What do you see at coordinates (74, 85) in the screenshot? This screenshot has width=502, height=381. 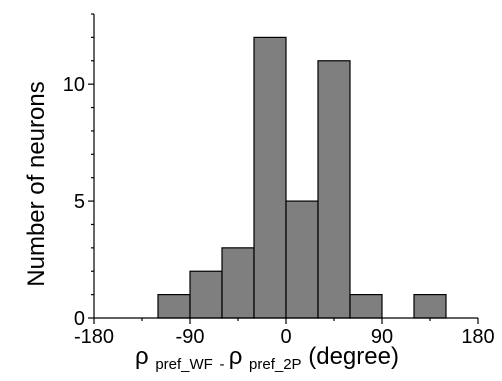 I see `y-tick-label: 10` at bounding box center [74, 85].